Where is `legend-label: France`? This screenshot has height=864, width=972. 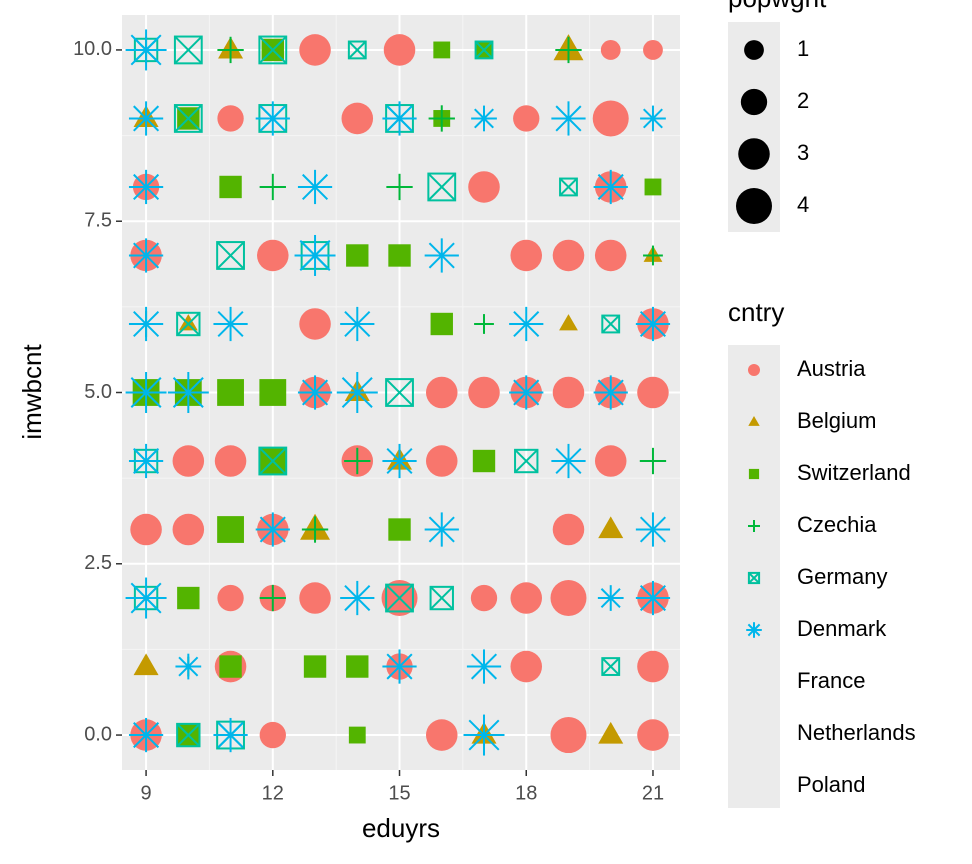 legend-label: France is located at coordinates (831, 680).